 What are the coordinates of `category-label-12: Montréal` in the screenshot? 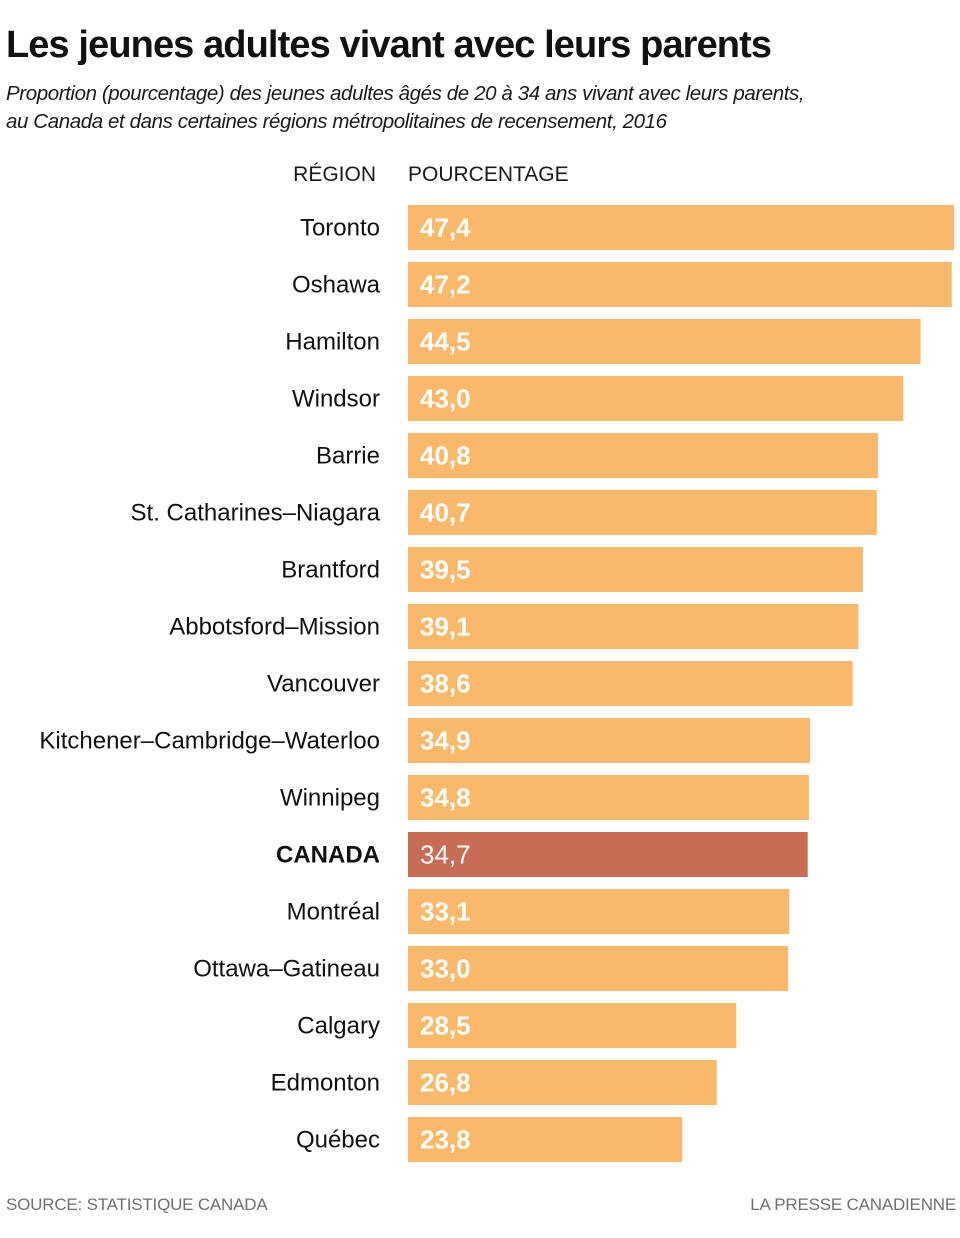 It's located at (333, 912).